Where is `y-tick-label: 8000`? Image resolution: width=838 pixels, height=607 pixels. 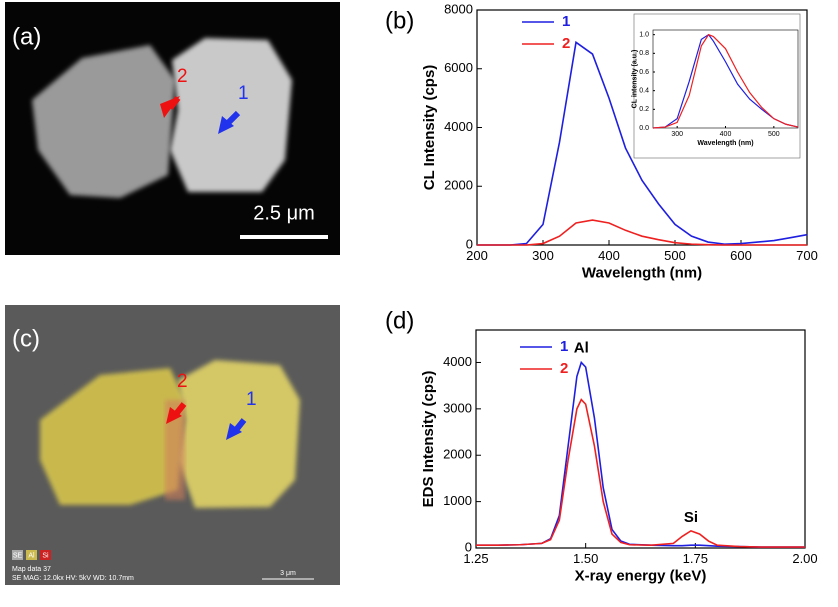
y-tick-label: 8000 is located at coordinates (458, 8).